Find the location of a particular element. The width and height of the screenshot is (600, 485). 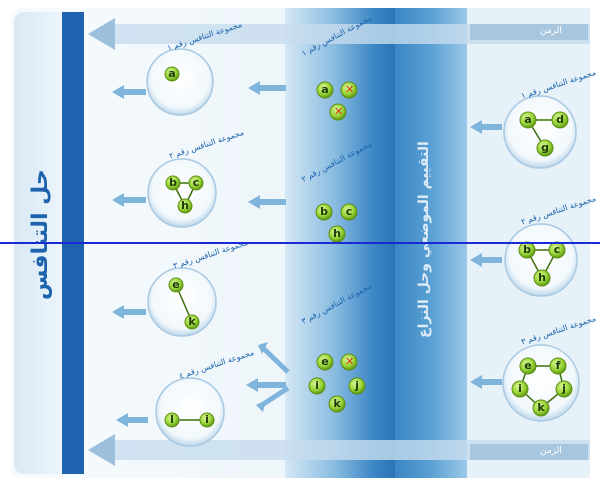

node-label: g is located at coordinates (545, 147).